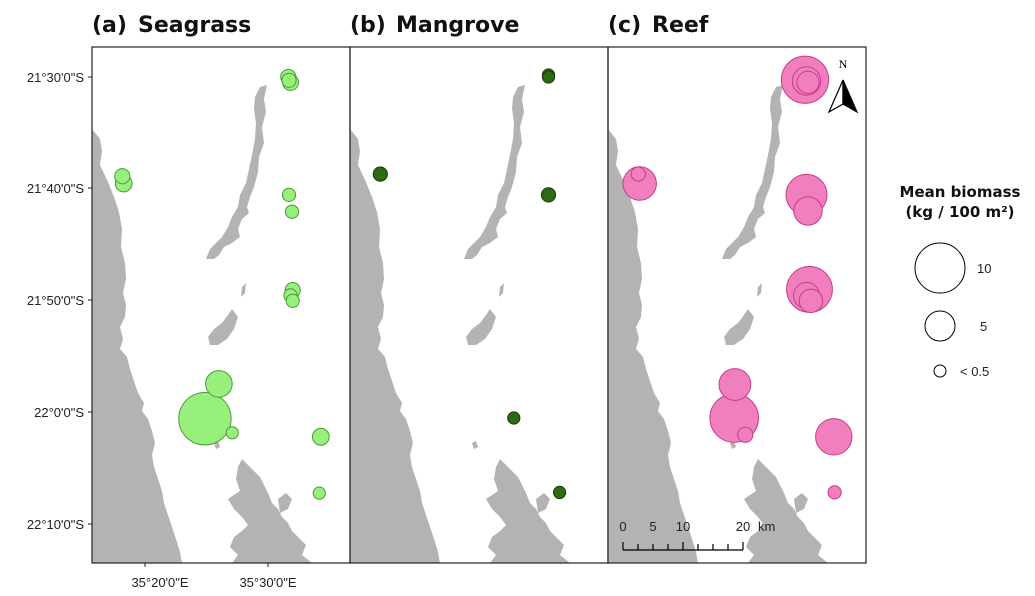 This screenshot has width=1035, height=596. What do you see at coordinates (194, 25) in the screenshot?
I see `panel-a-title: Seagrass` at bounding box center [194, 25].